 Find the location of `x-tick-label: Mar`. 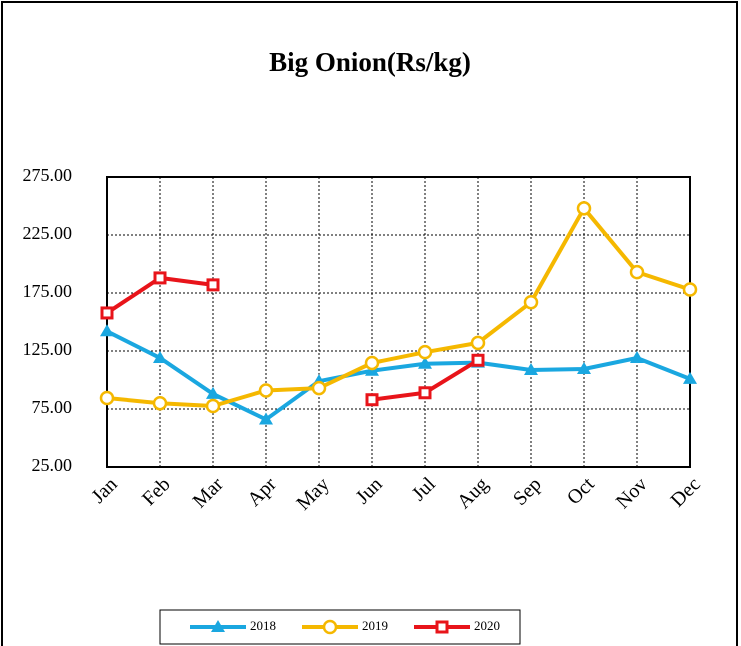

x-tick-label: Mar is located at coordinates (208, 492).